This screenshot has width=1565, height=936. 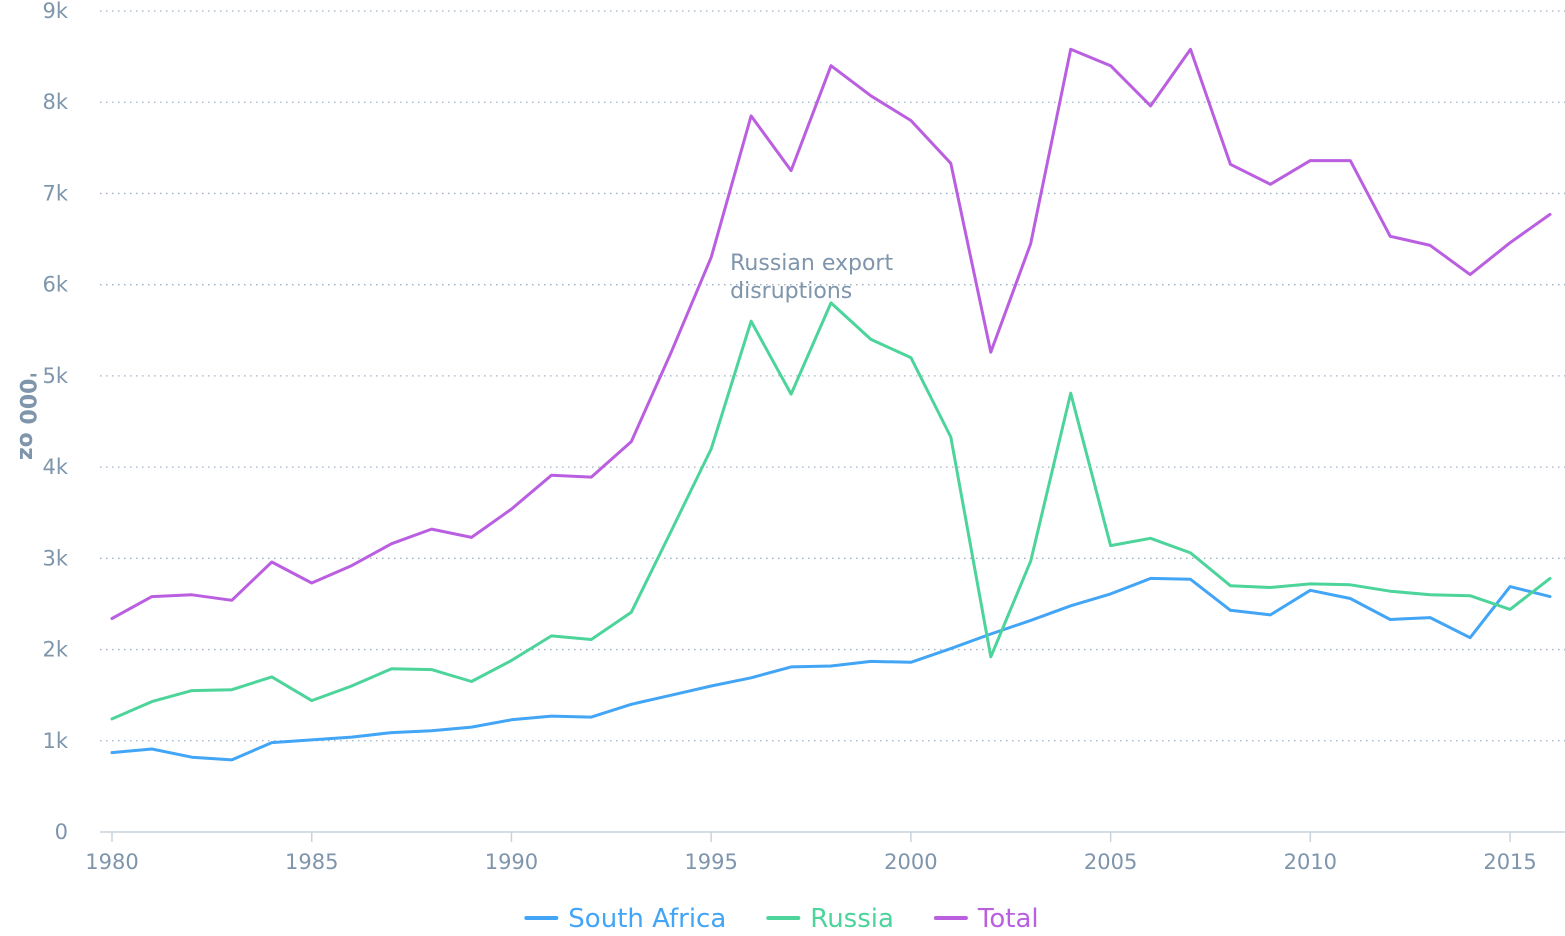 What do you see at coordinates (55, 422) in the screenshot?
I see `y-axis-tick-labels: 0 1k 2k 3k 4k 5k 6k 7k 8k 9k` at bounding box center [55, 422].